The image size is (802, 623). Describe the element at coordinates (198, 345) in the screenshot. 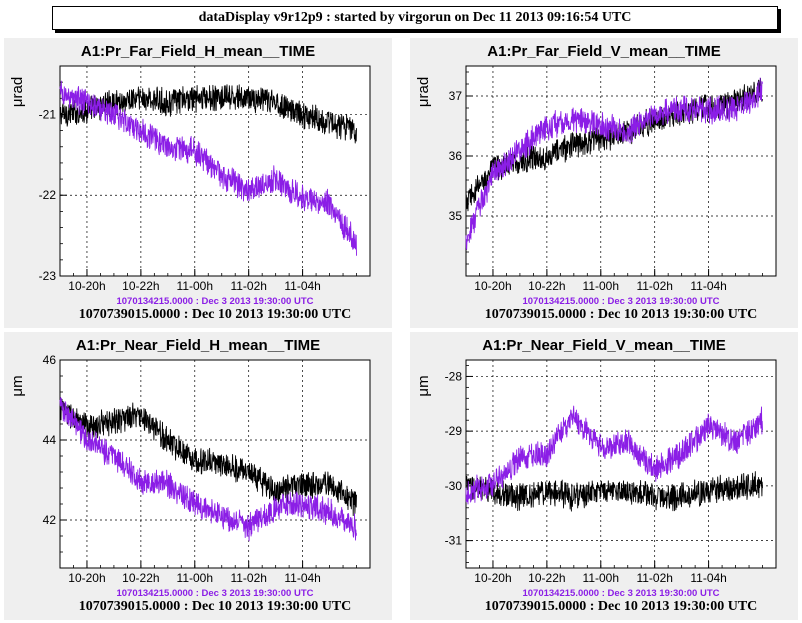

I see `chart-title: A1:Pr_Near_Field_H_mean__TIME` at that location.